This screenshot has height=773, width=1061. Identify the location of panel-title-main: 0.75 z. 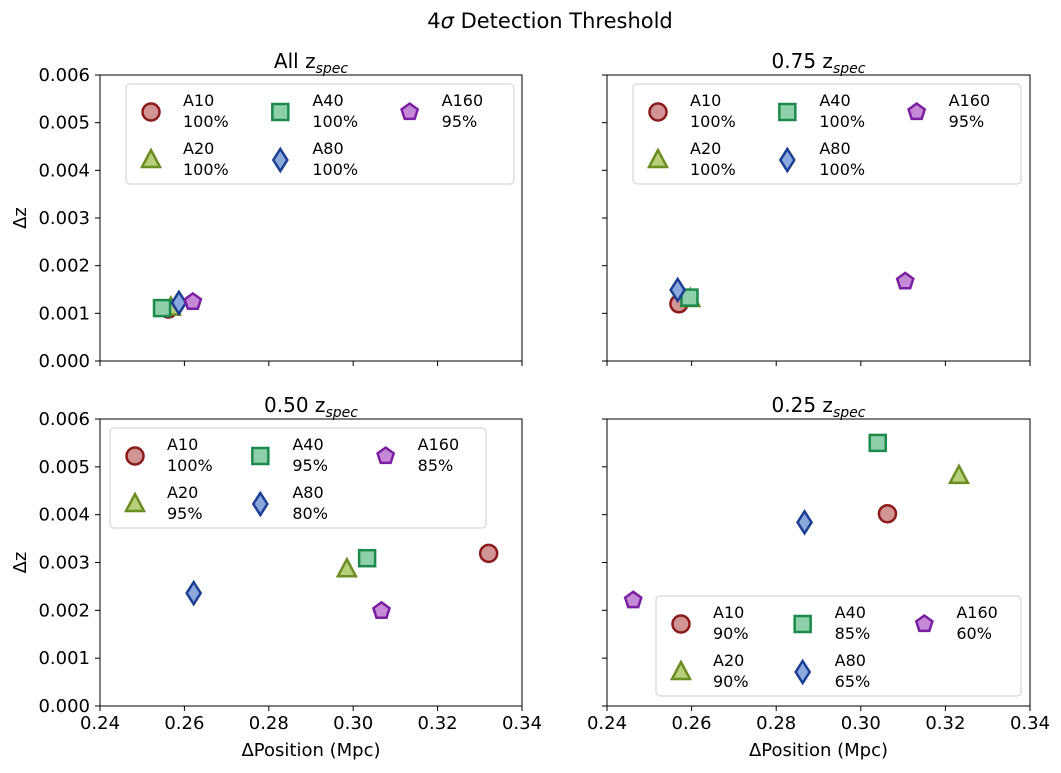
(802, 61).